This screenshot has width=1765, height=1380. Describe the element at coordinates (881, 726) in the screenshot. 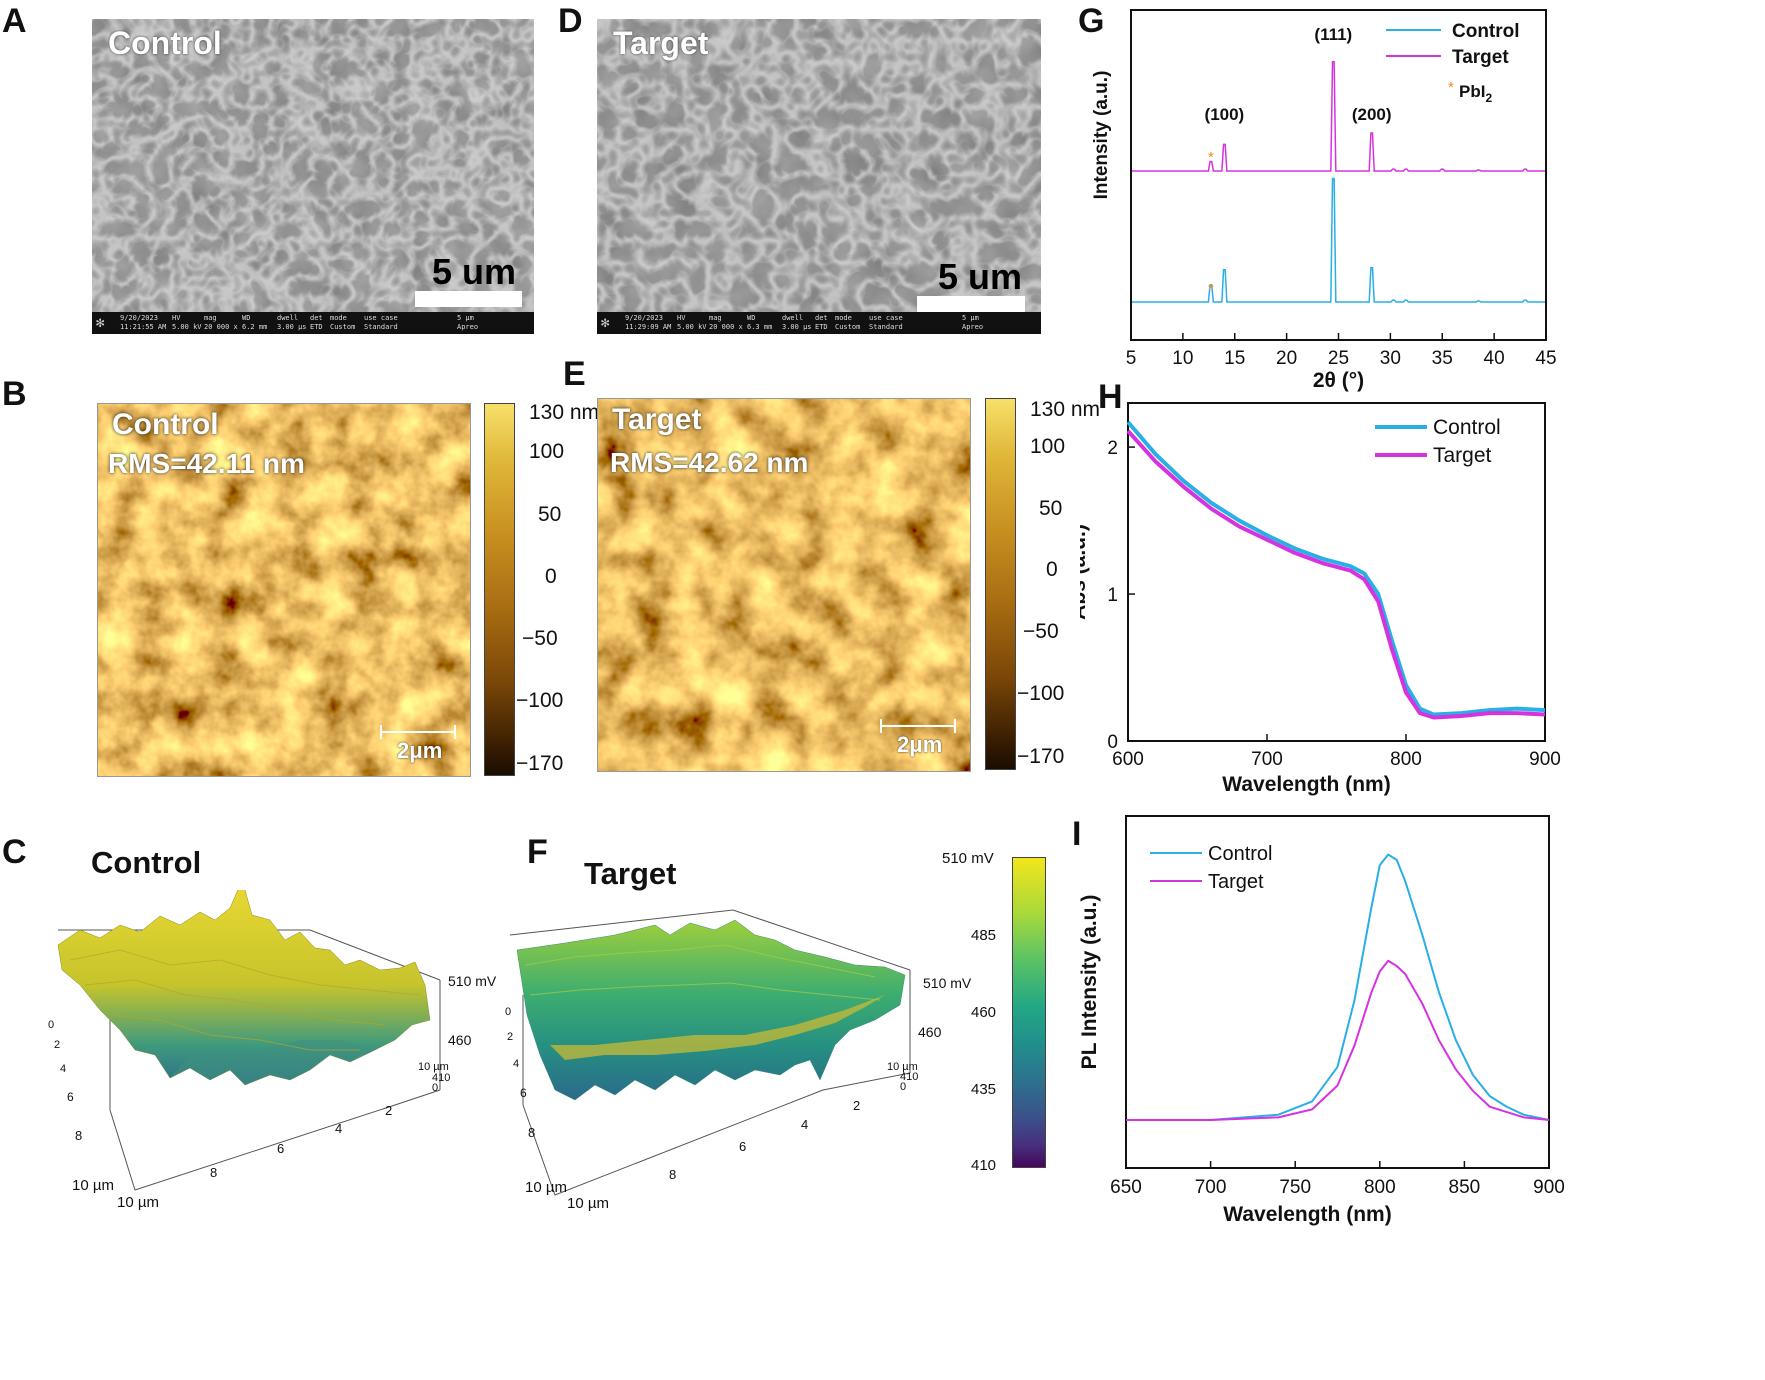

I see `afm-scale-bar-tick-left` at that location.